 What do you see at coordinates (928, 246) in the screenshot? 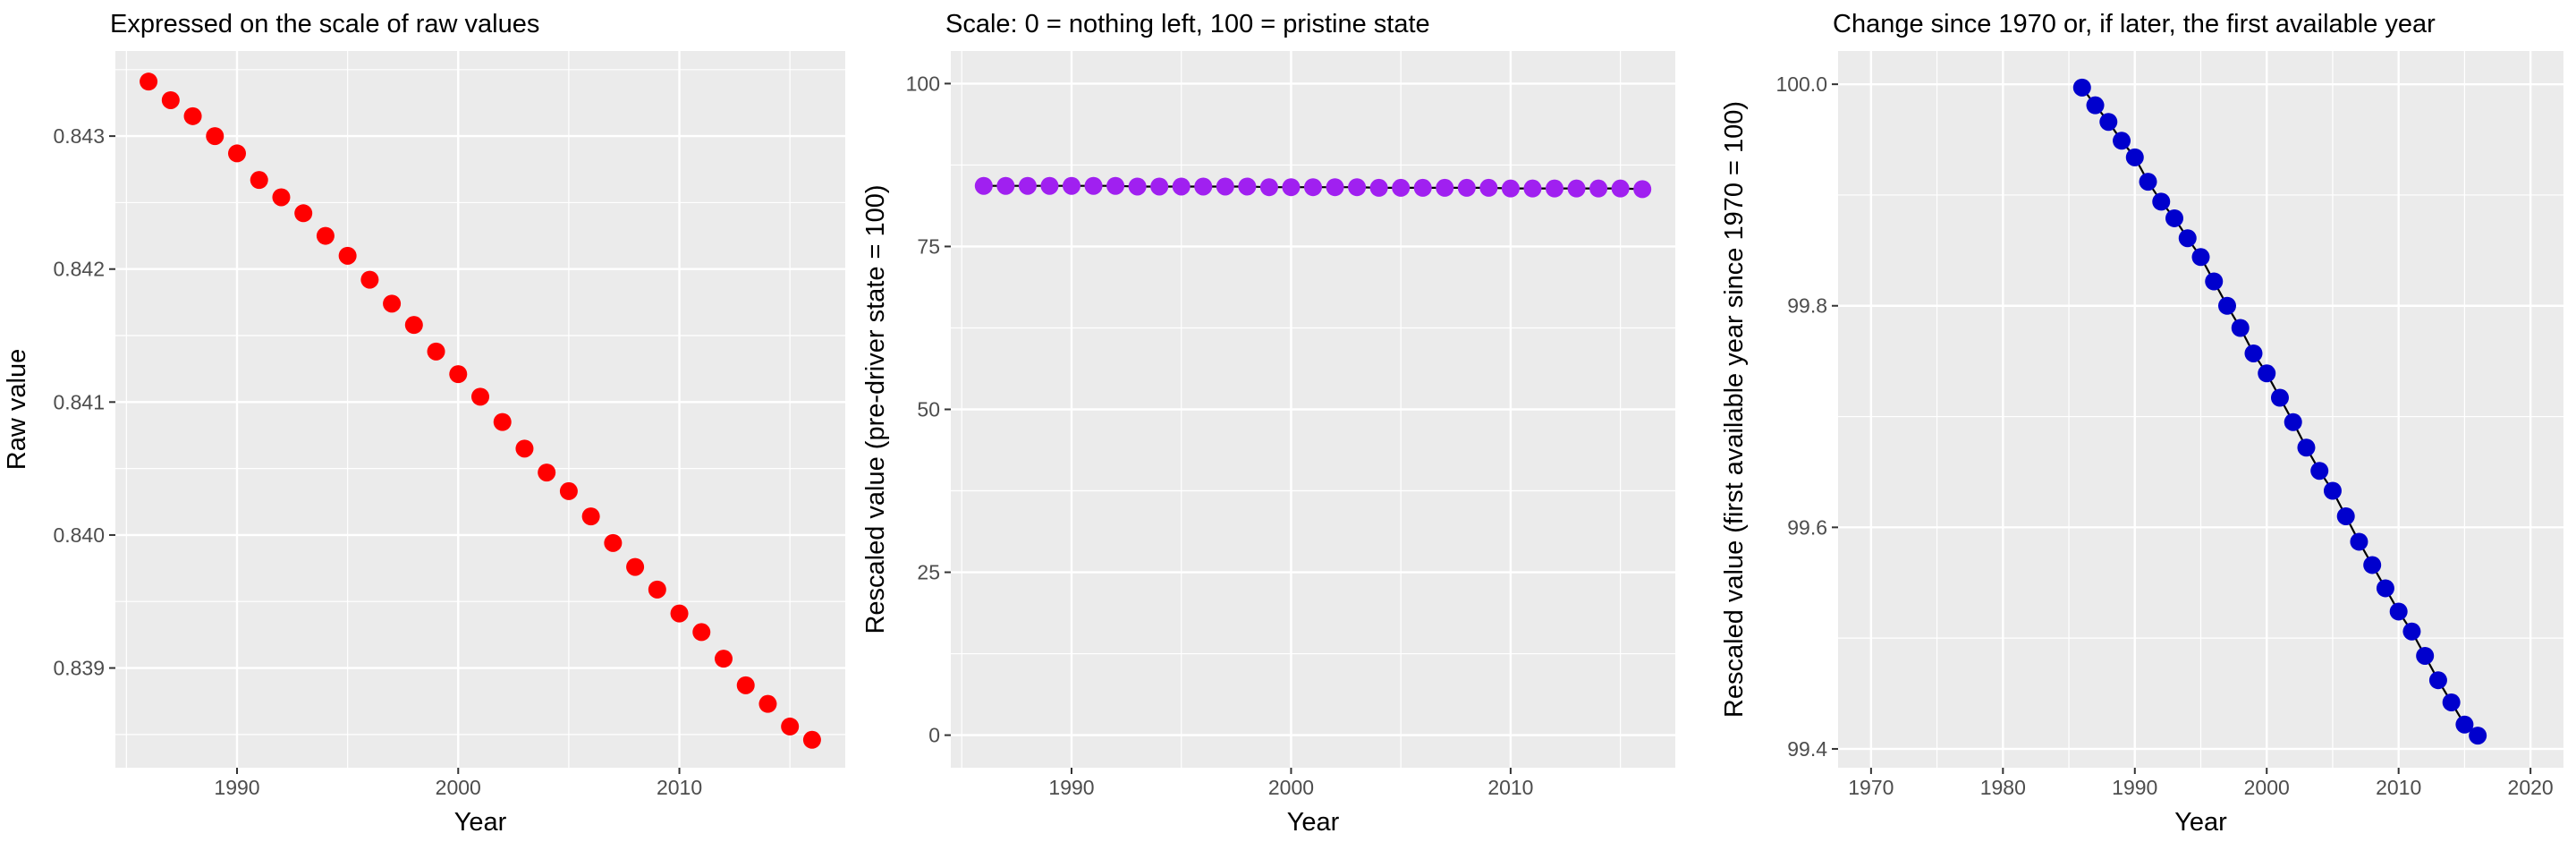
I see `y-tick-label: 75` at bounding box center [928, 246].